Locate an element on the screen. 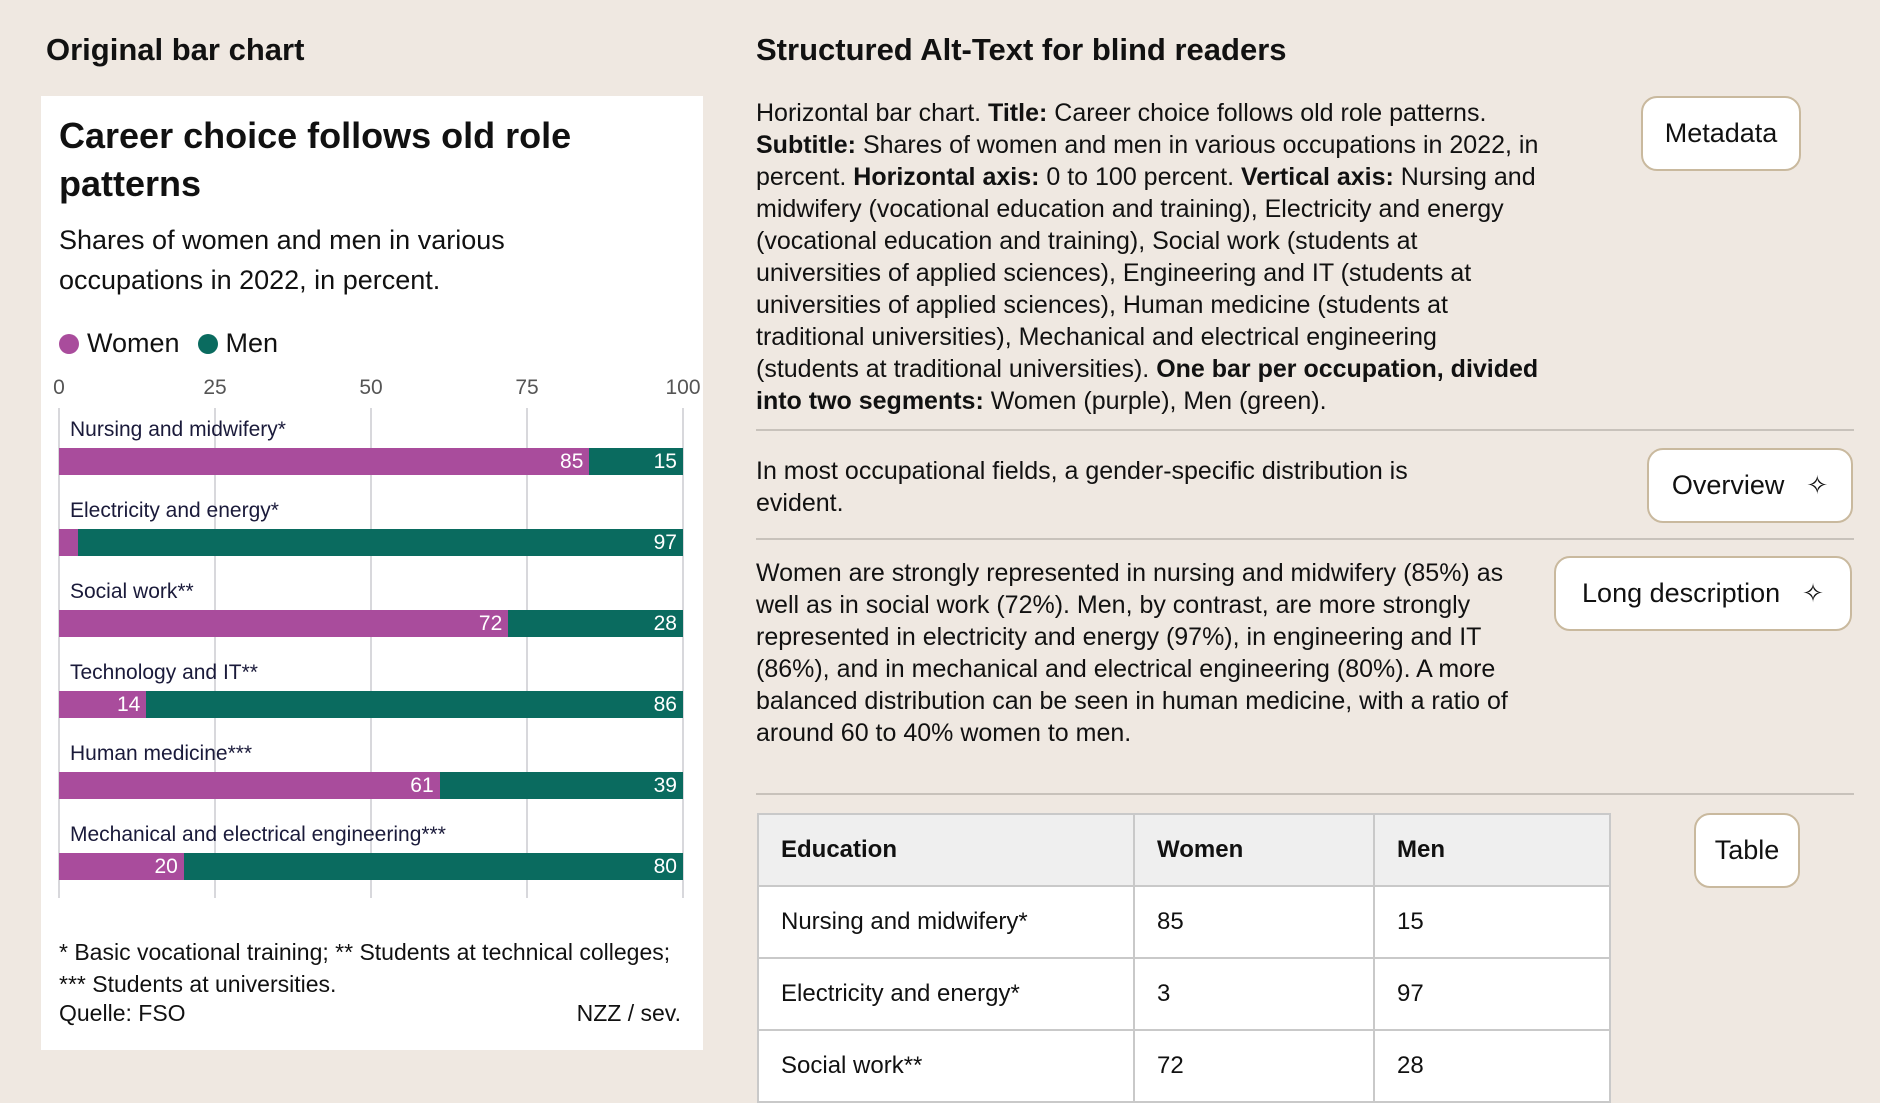  bar-men: 97 is located at coordinates (380, 542).